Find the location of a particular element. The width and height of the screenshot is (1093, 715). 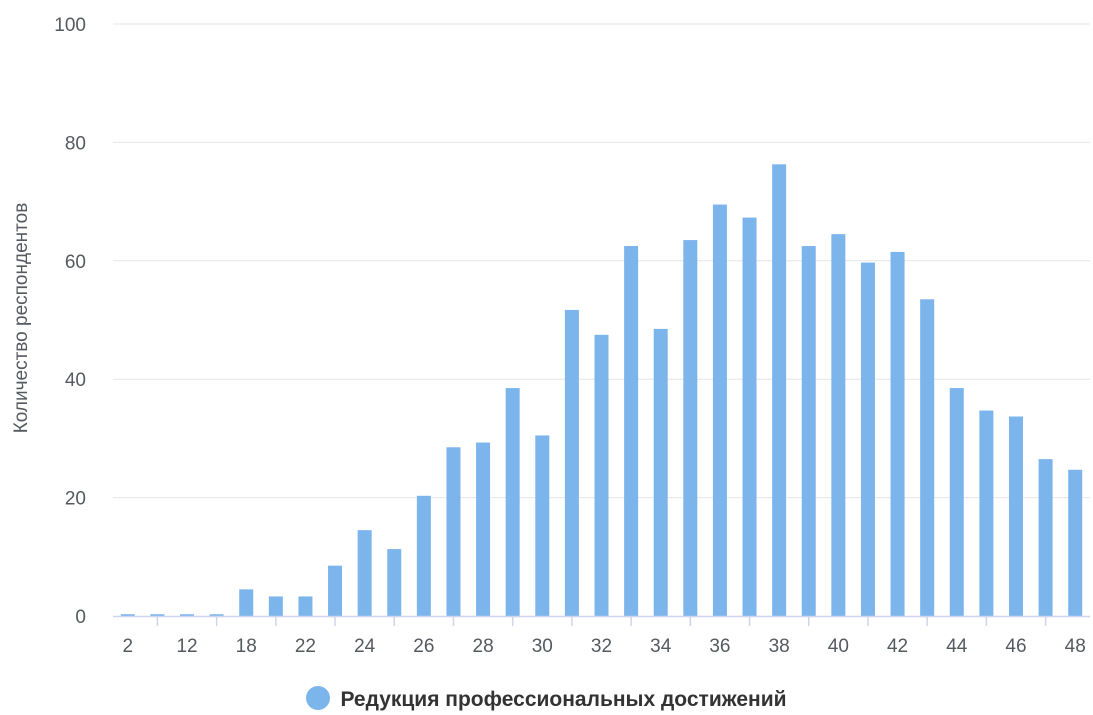

x-tick-label-12: 12 is located at coordinates (186, 646).